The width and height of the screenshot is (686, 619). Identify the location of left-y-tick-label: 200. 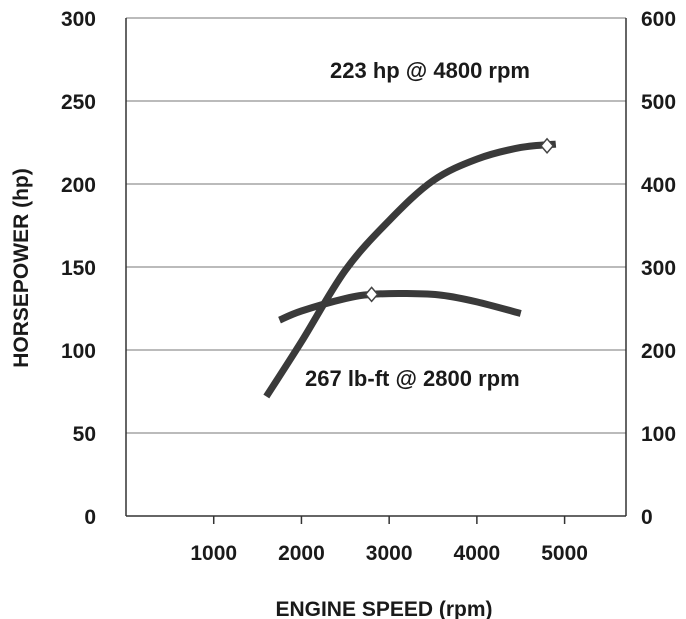
(78, 185).